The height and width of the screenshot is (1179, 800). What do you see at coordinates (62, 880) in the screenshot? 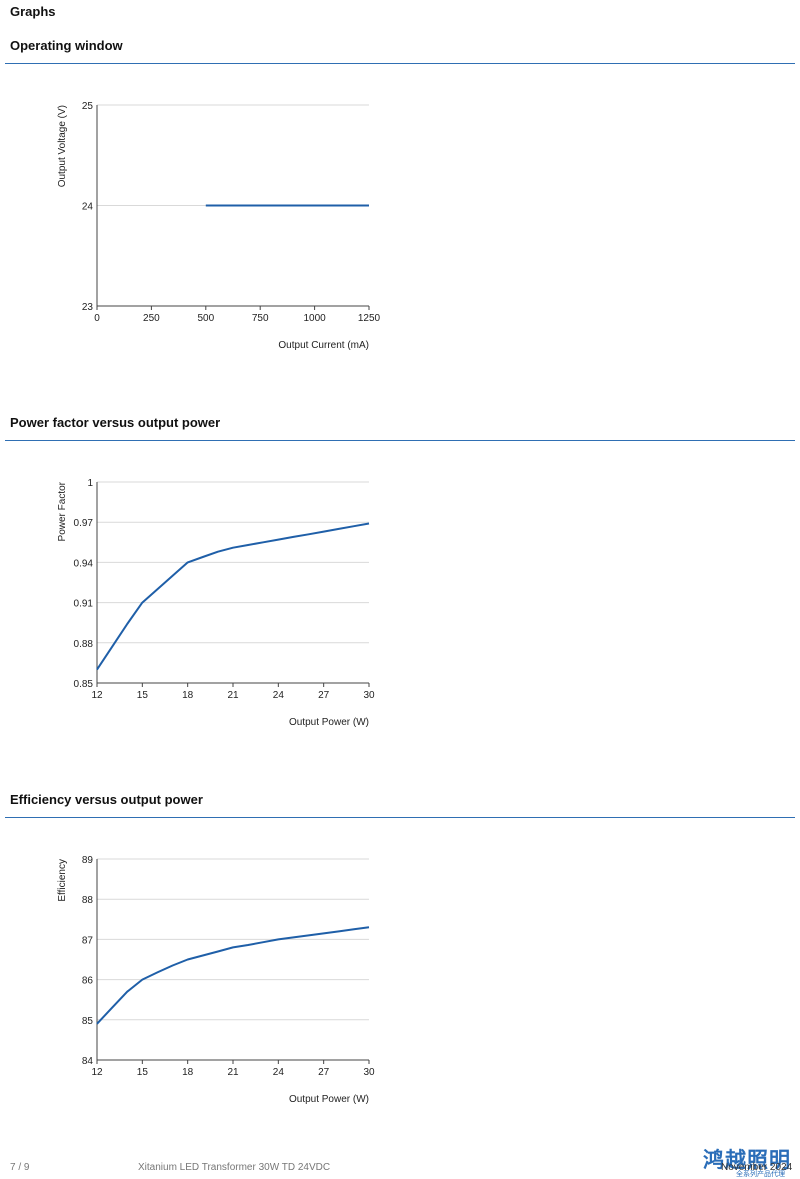
I see `y-axis-title: Efficiency` at bounding box center [62, 880].